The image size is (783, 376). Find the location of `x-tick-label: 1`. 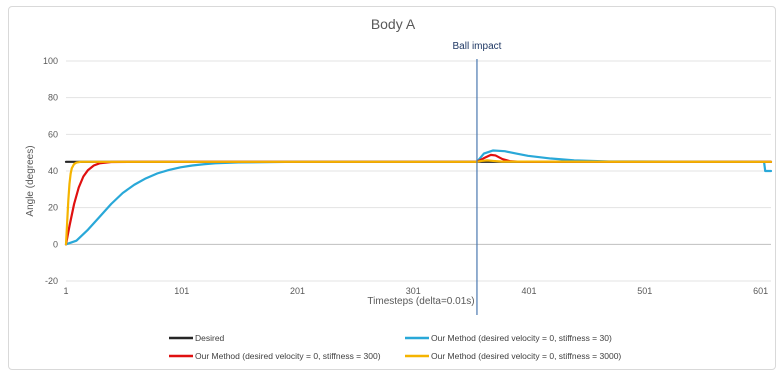

x-tick-label: 1 is located at coordinates (65, 291).